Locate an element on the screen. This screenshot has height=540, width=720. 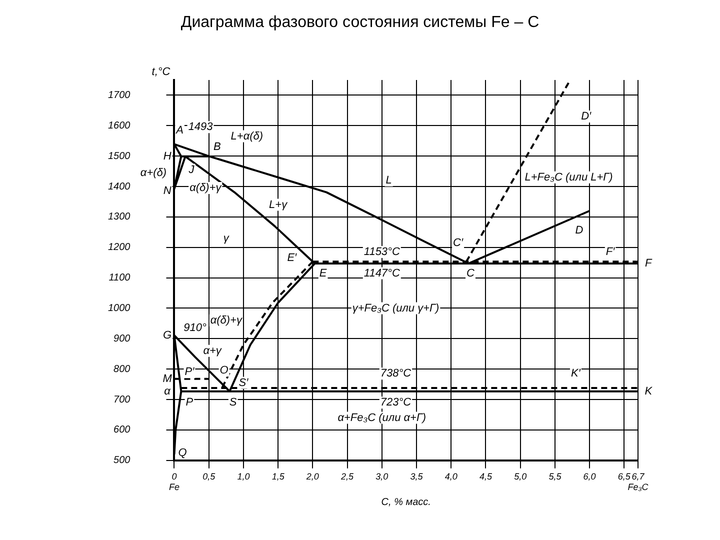
x-tick-label: 0 Fe is located at coordinates (174, 481).